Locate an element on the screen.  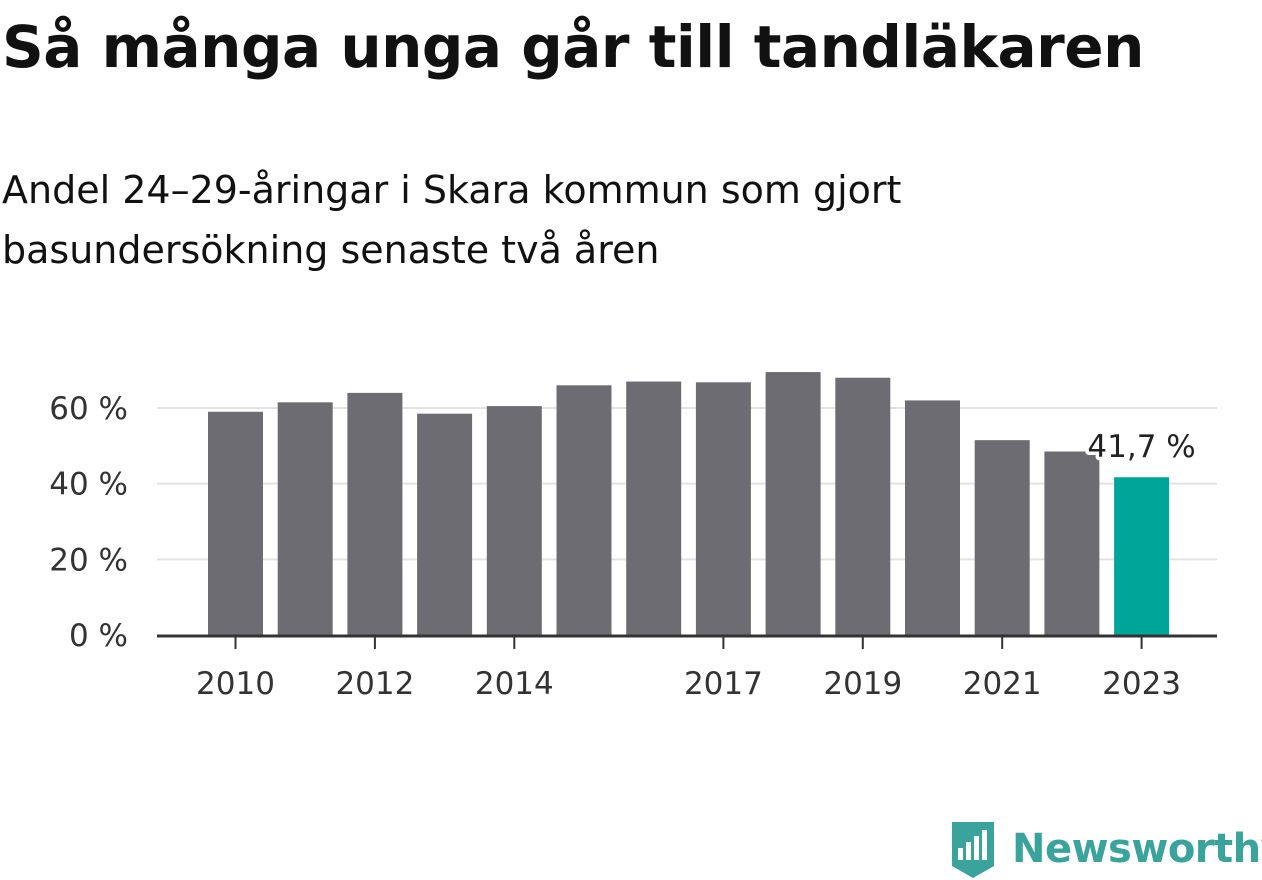
newsworthy-logo-icon is located at coordinates (973, 850).